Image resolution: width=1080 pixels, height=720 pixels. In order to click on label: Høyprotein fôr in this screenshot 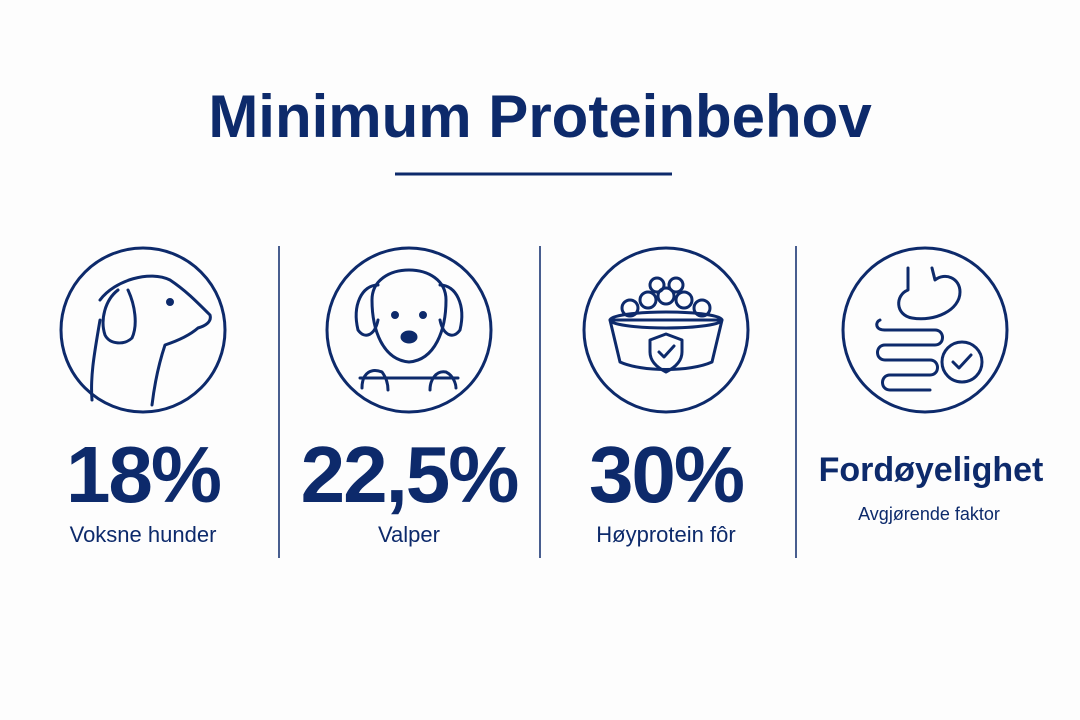, I will do `click(665, 534)`.